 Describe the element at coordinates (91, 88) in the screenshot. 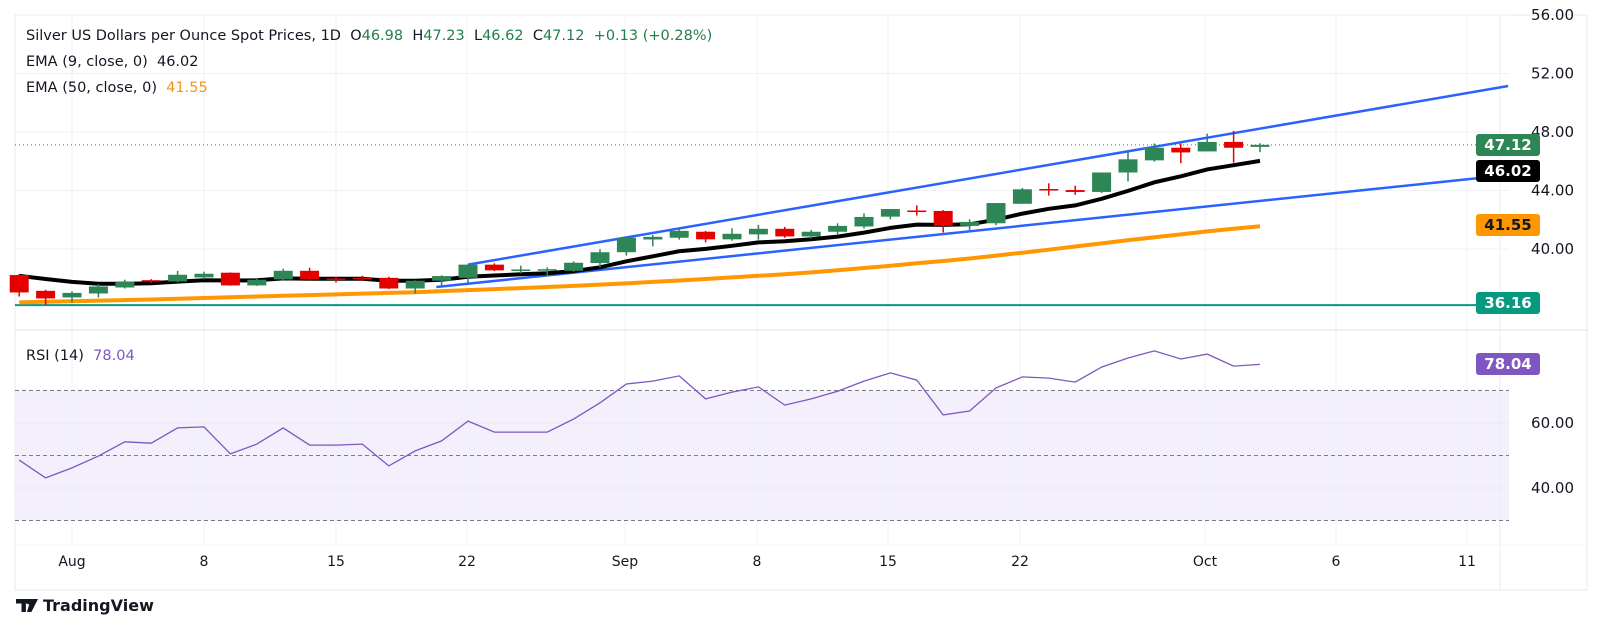

I see `ema50-label: EMA (50, close, 0)` at that location.